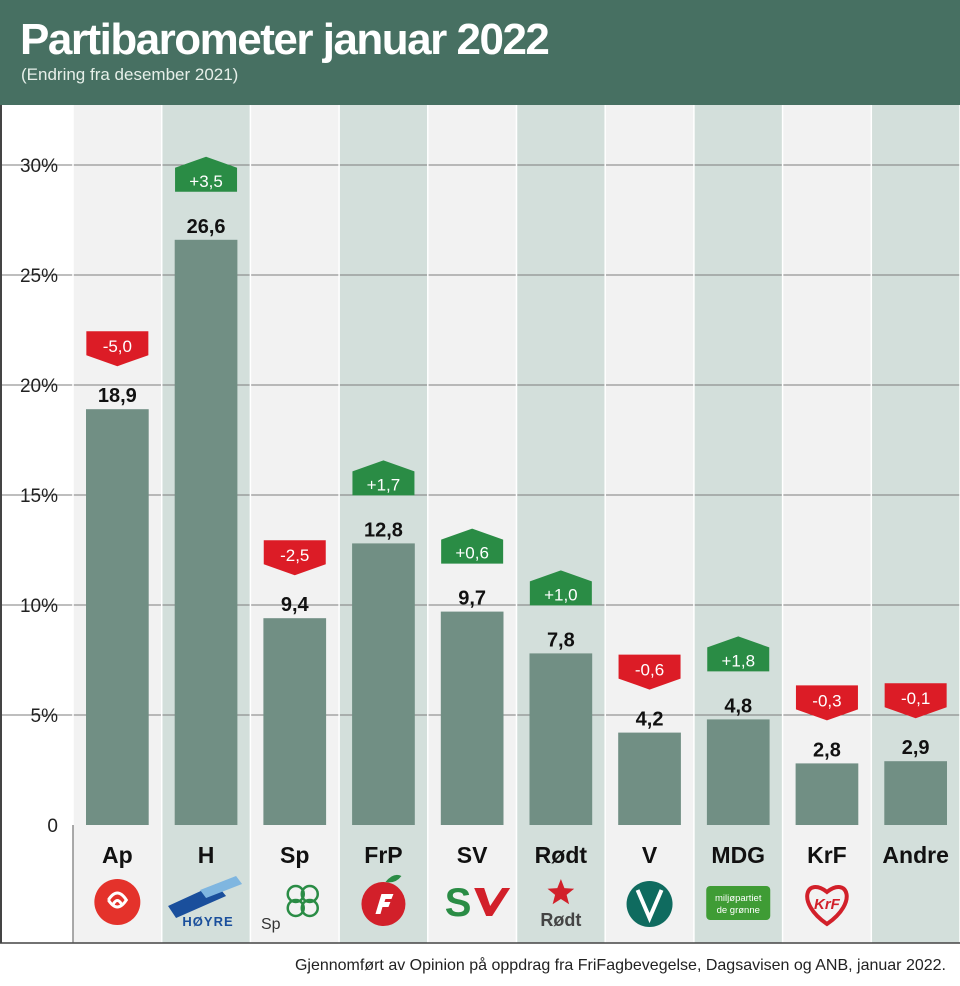 The height and width of the screenshot is (986, 960). Describe the element at coordinates (561, 892) in the screenshot. I see `rodt-star-logo` at that location.